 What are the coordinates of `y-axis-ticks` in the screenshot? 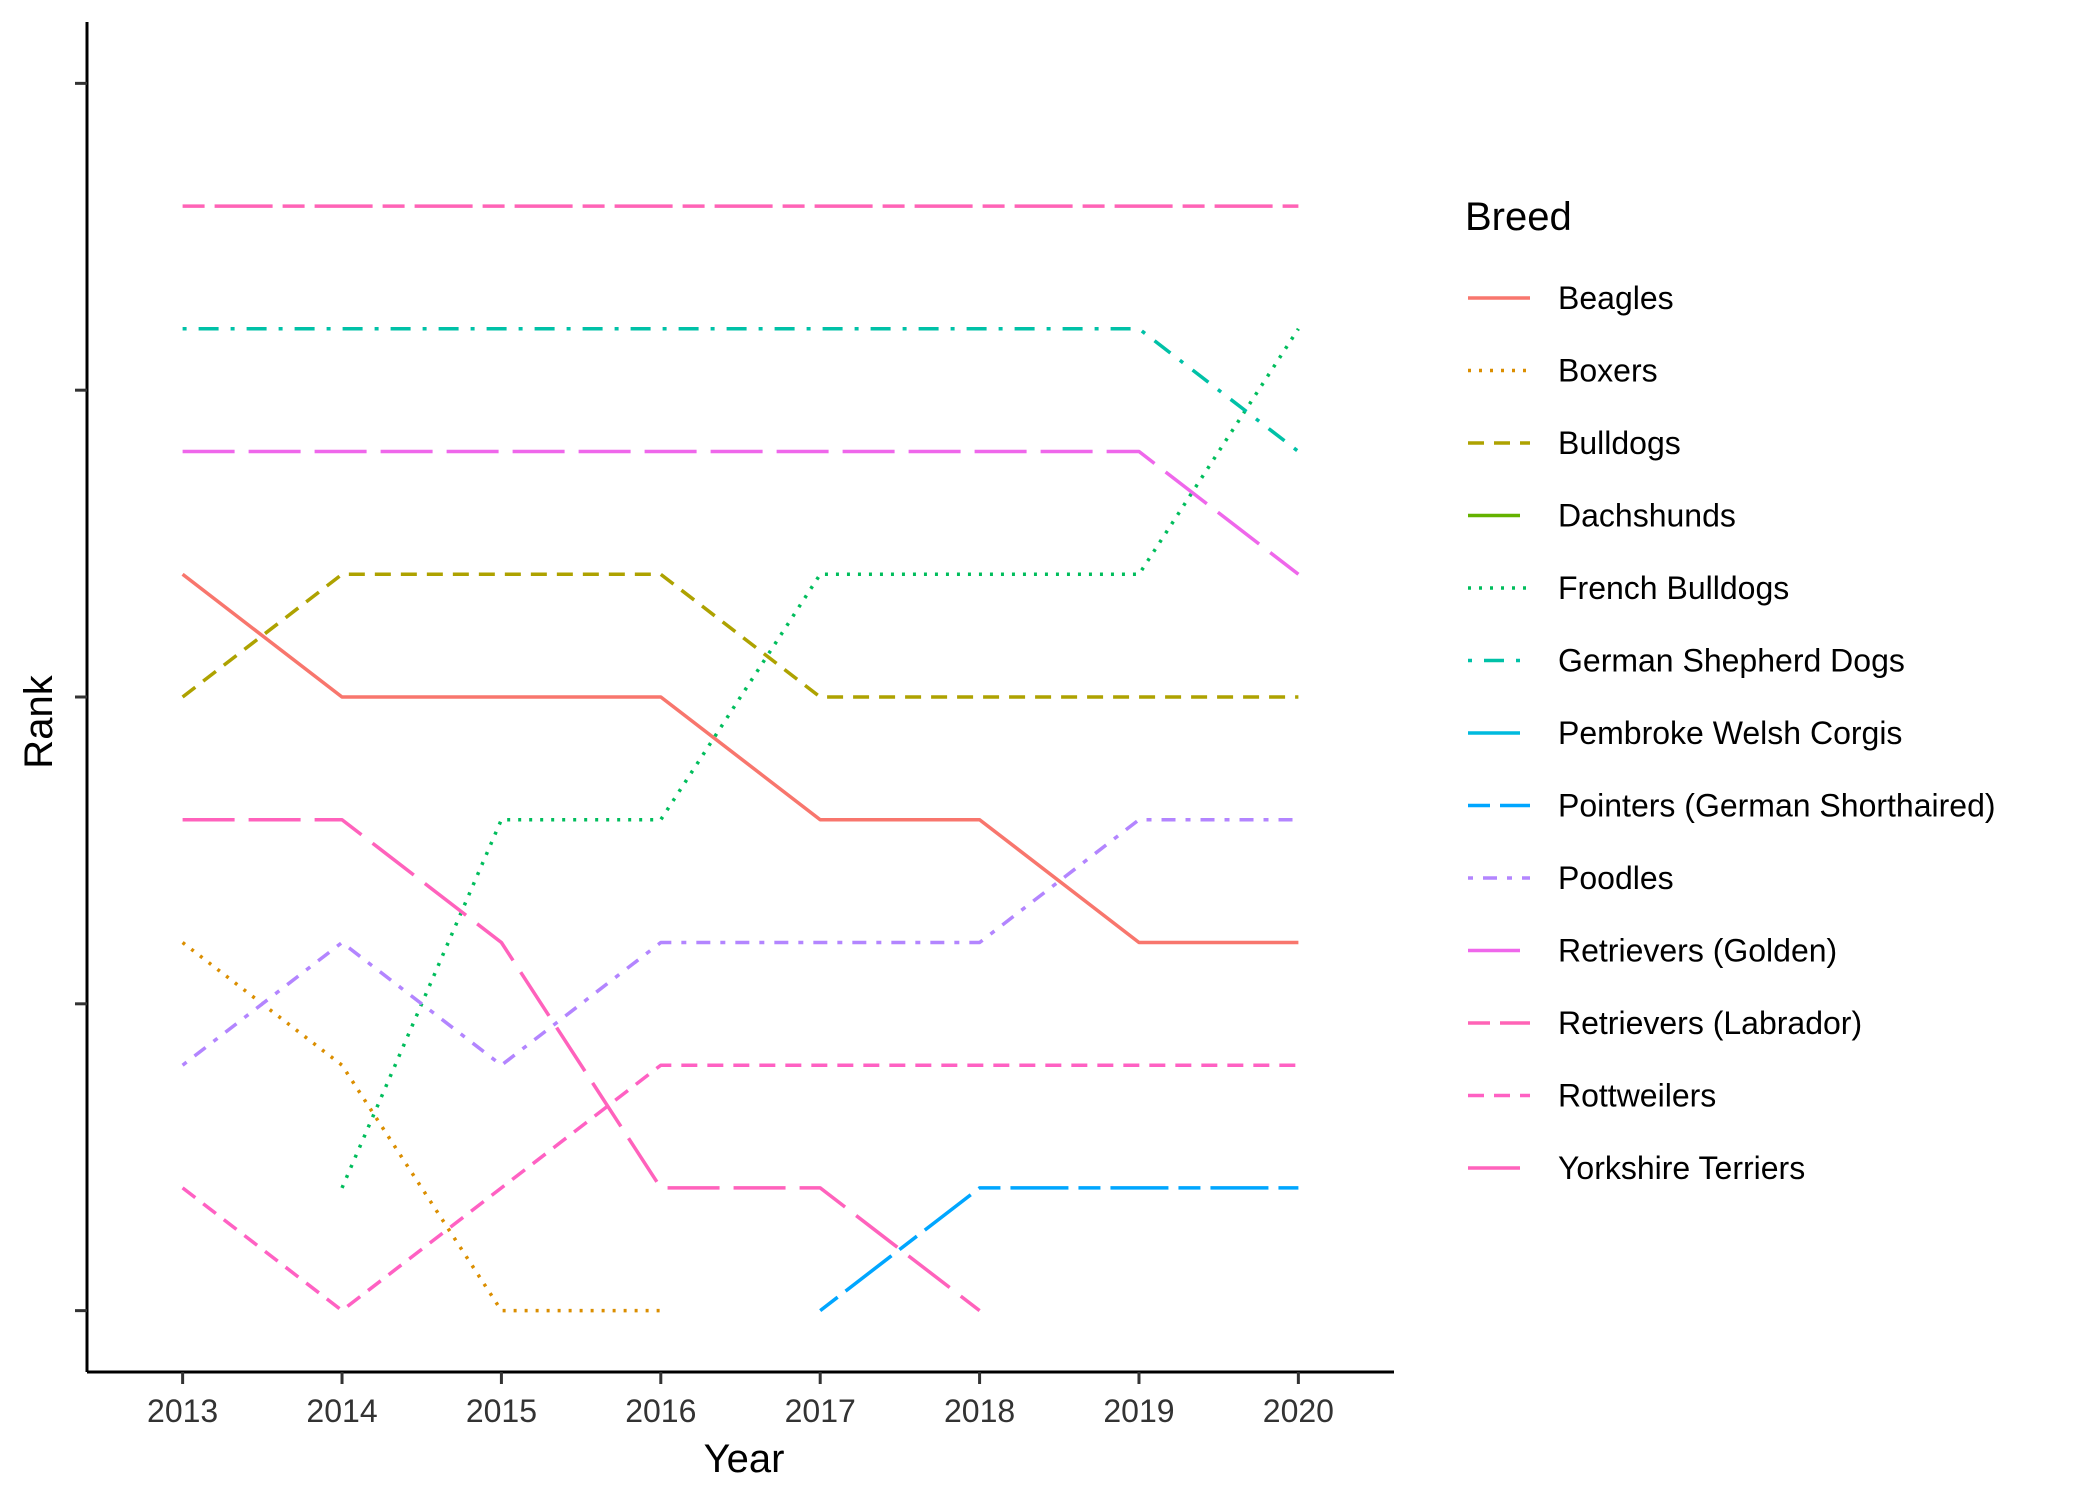 It's located at (81, 697).